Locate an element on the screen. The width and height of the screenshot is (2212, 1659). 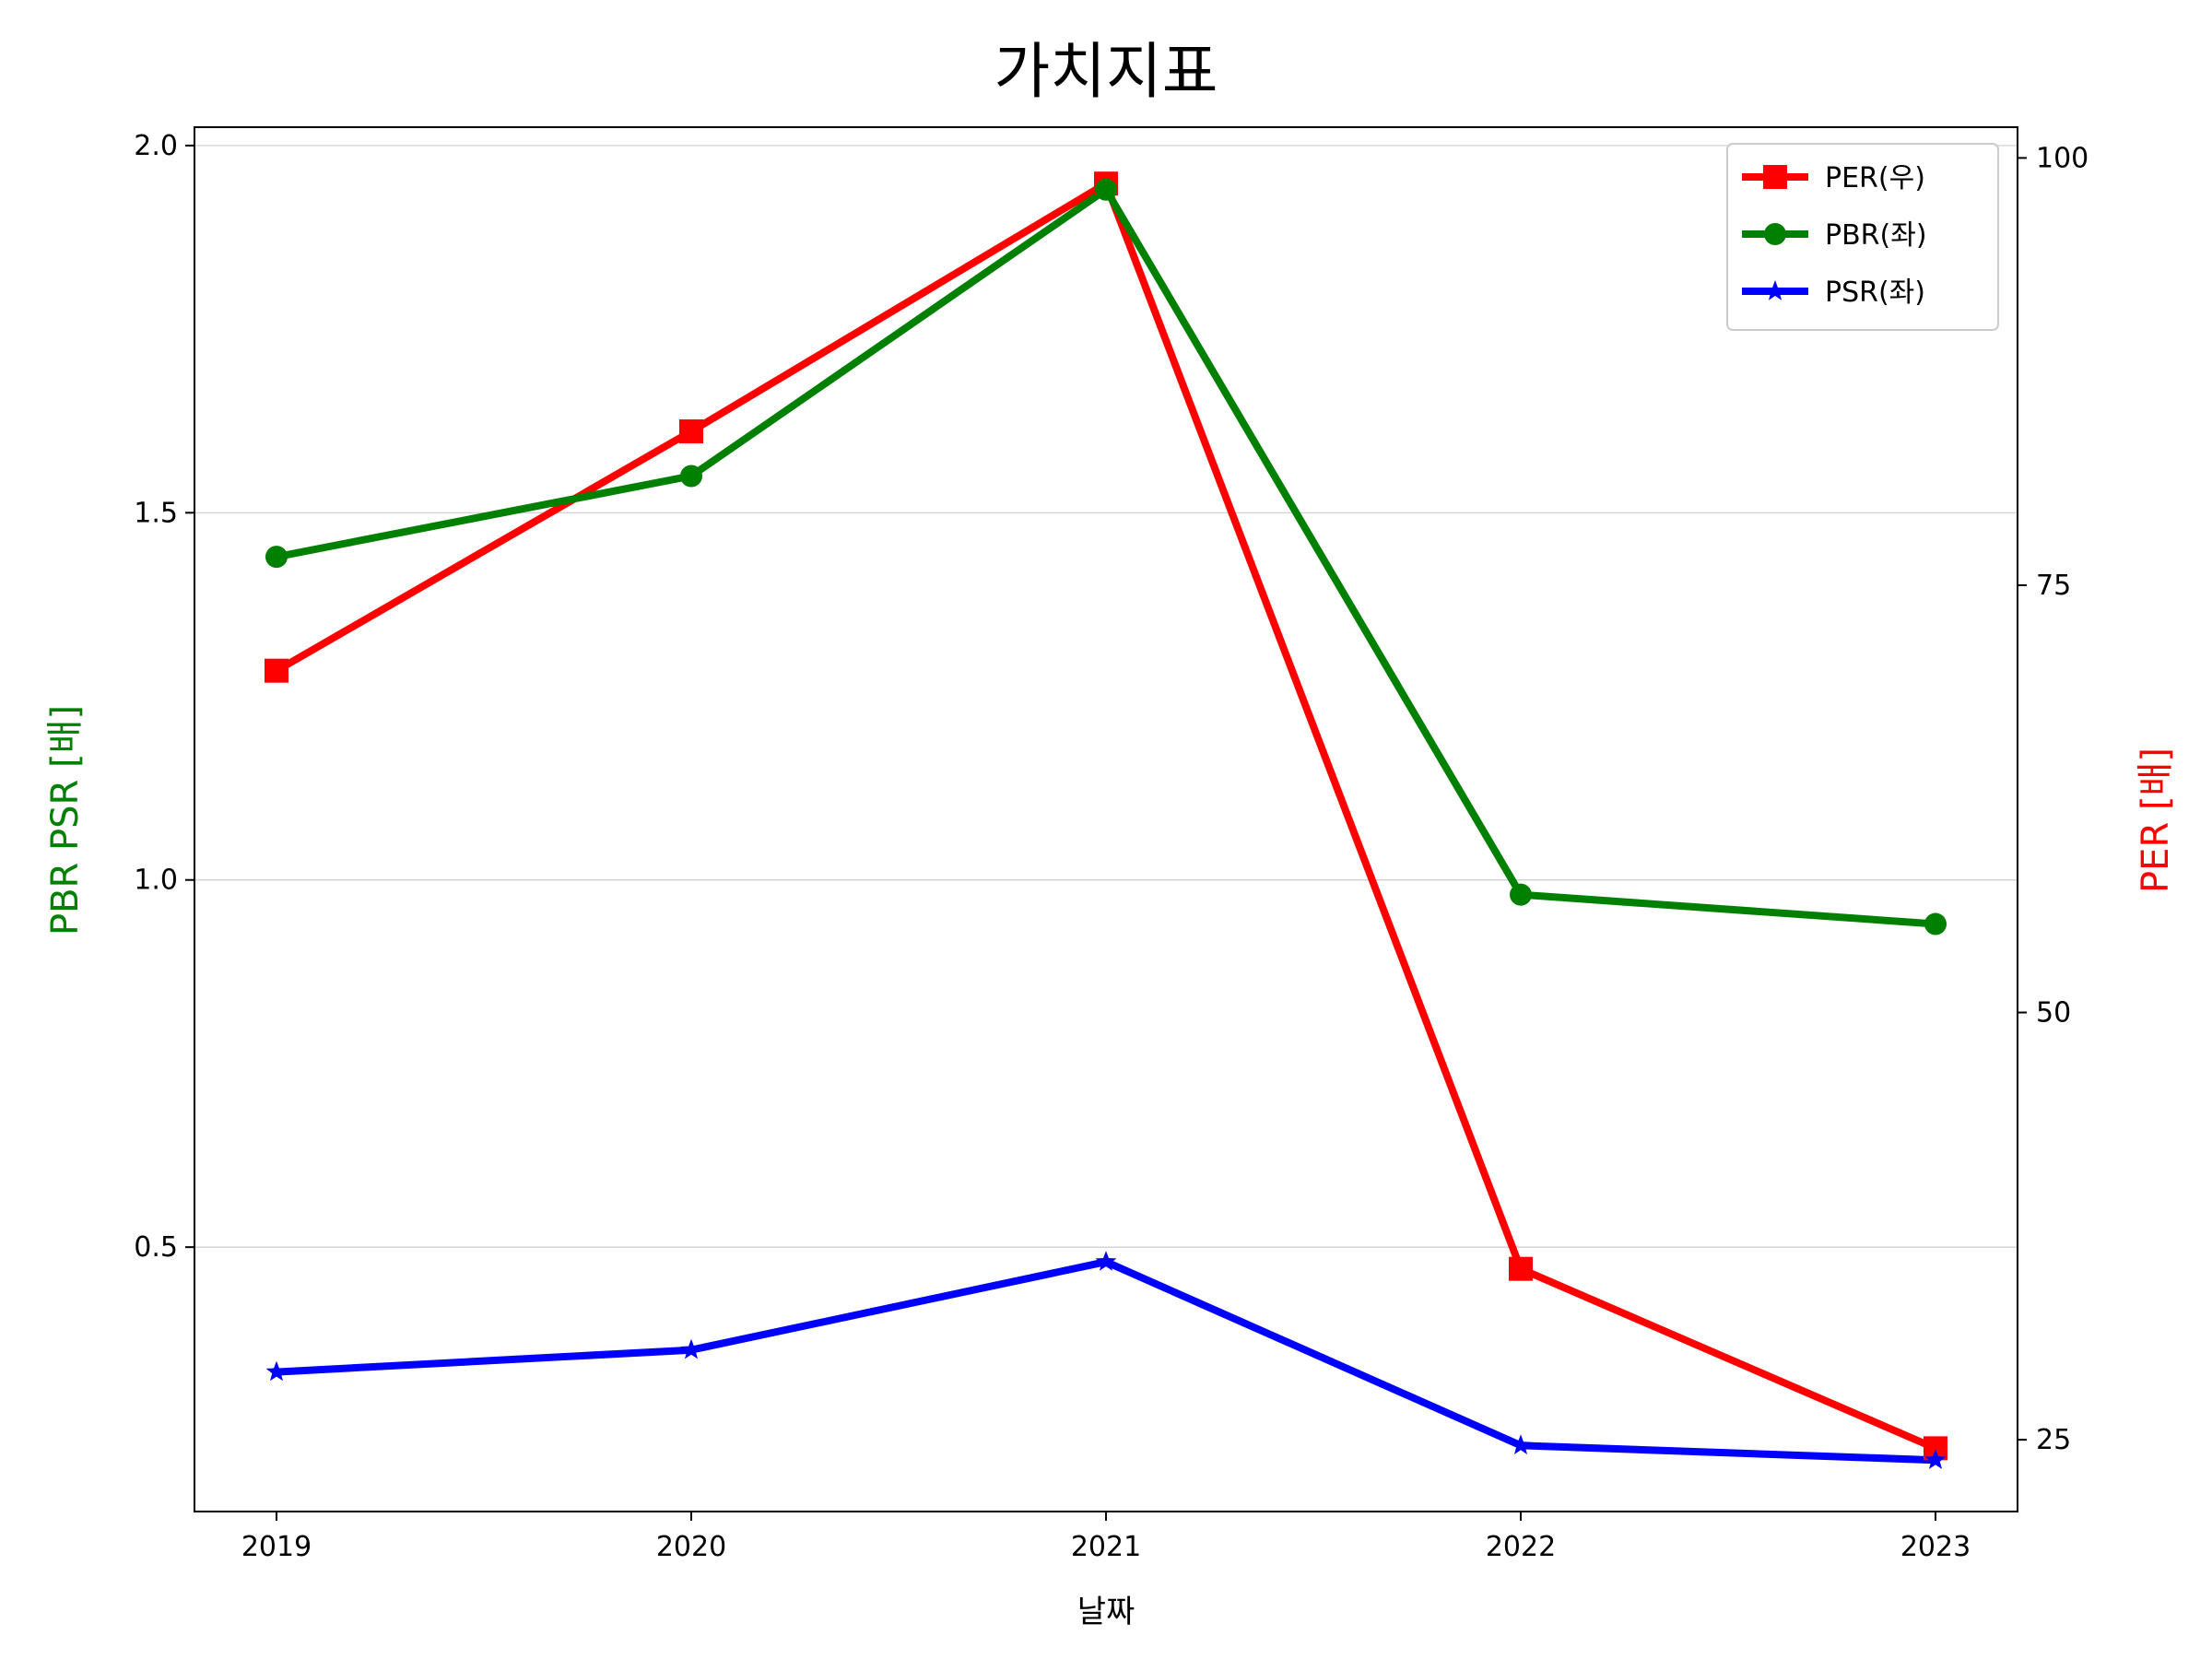
x-tick-label: 2022 is located at coordinates (1521, 1547).